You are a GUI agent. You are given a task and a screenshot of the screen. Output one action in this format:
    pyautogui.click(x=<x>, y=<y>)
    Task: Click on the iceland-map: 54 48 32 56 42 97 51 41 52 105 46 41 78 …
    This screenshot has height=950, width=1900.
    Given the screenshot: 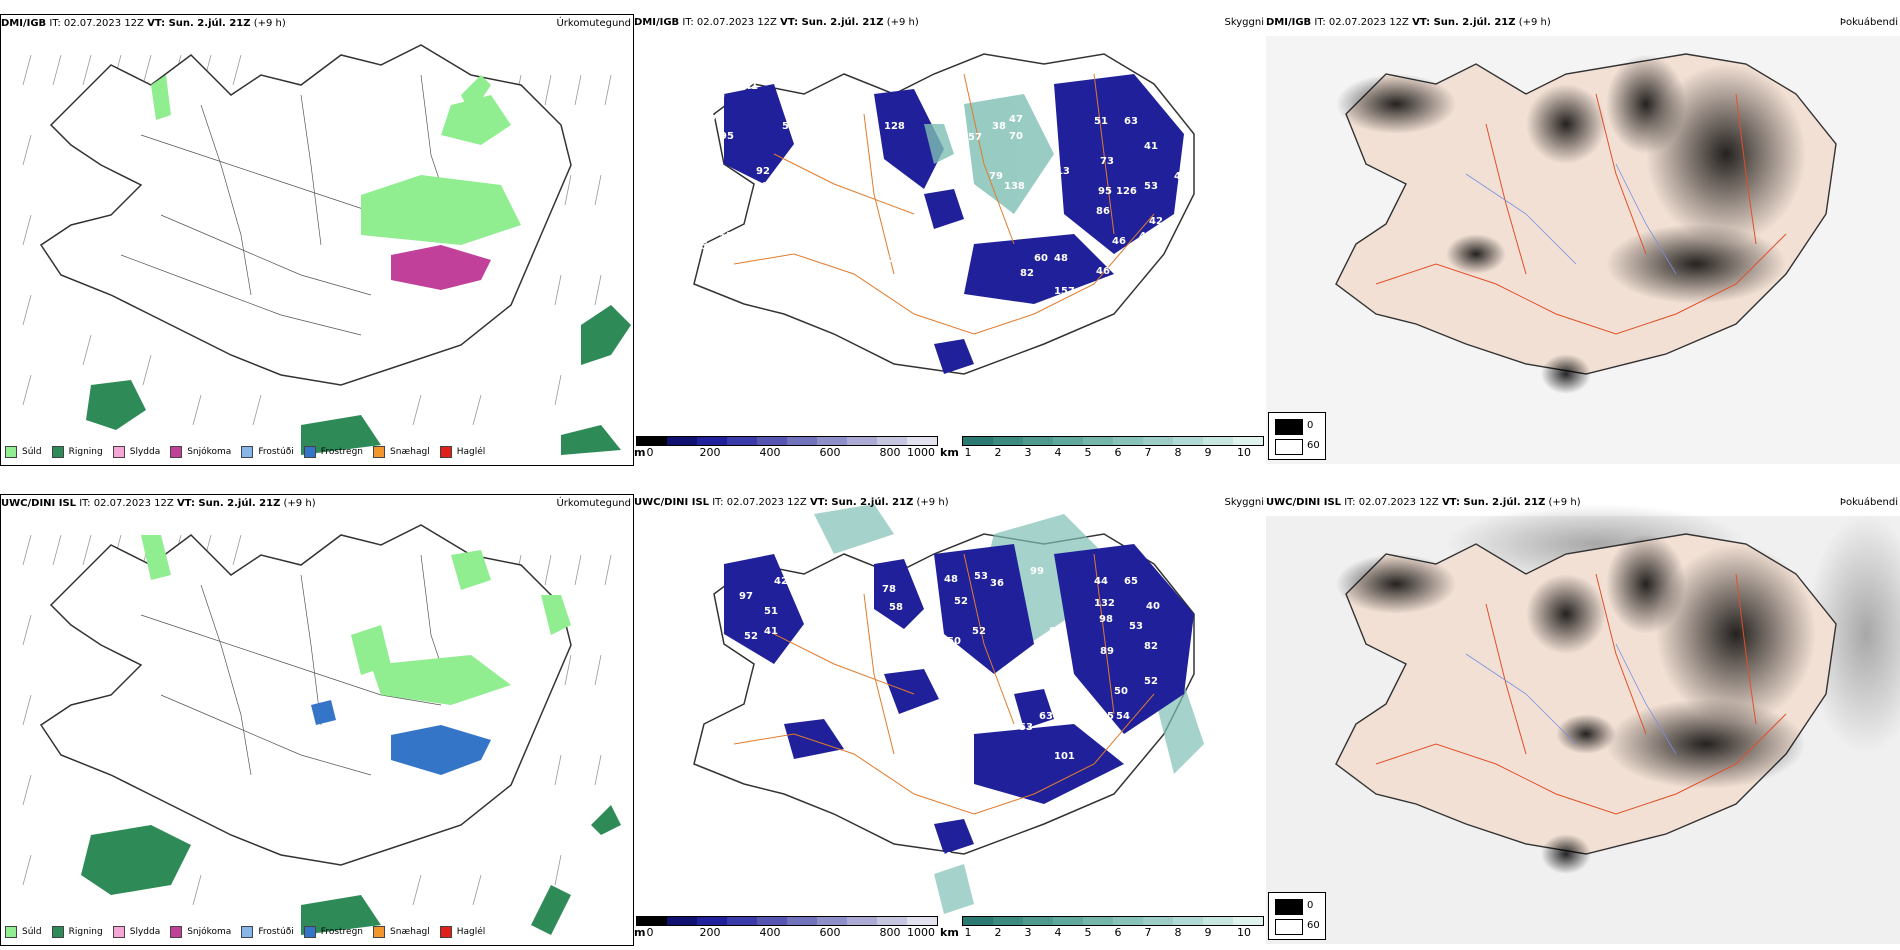 What is the action you would take?
    pyautogui.click(x=948, y=709)
    